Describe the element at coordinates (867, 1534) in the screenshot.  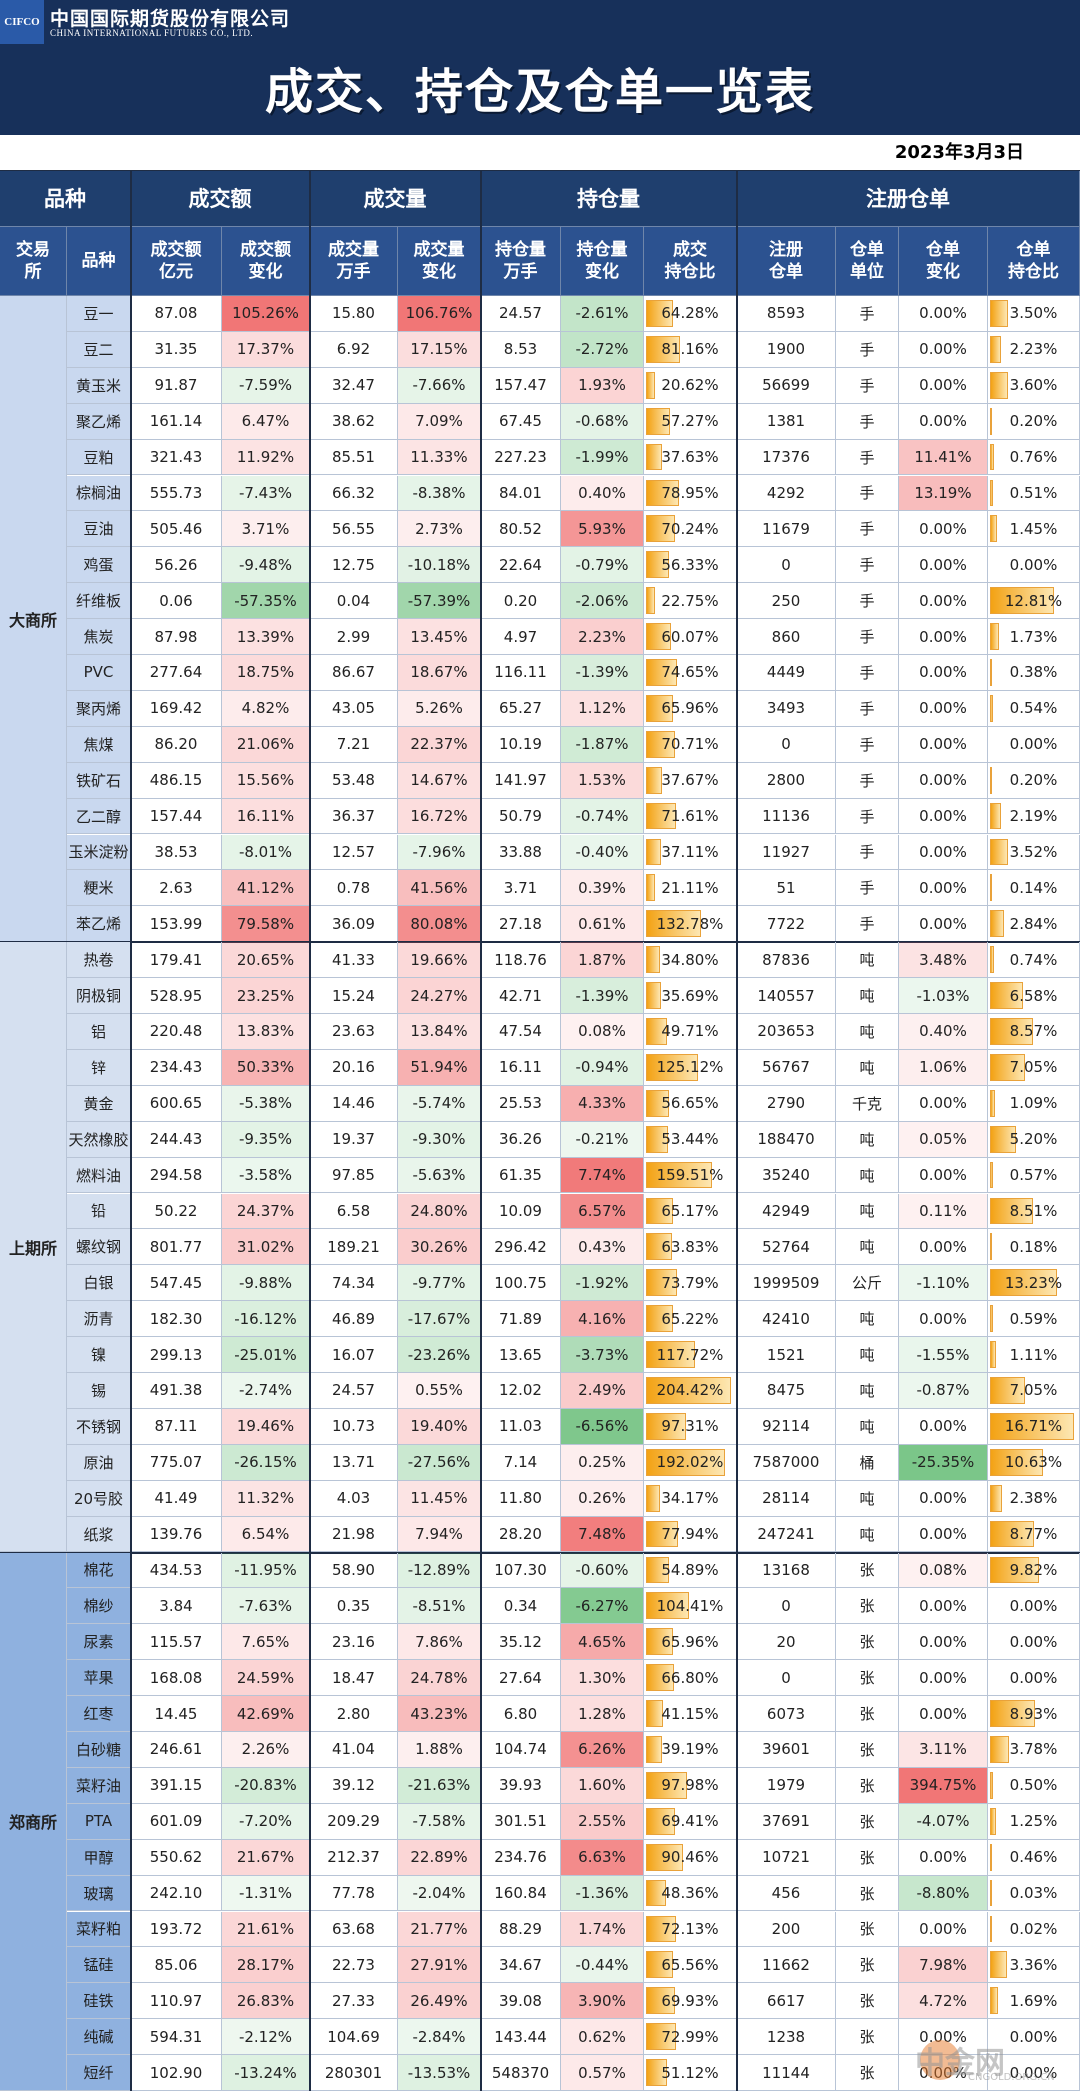
I see `cell-text: 吨` at that location.